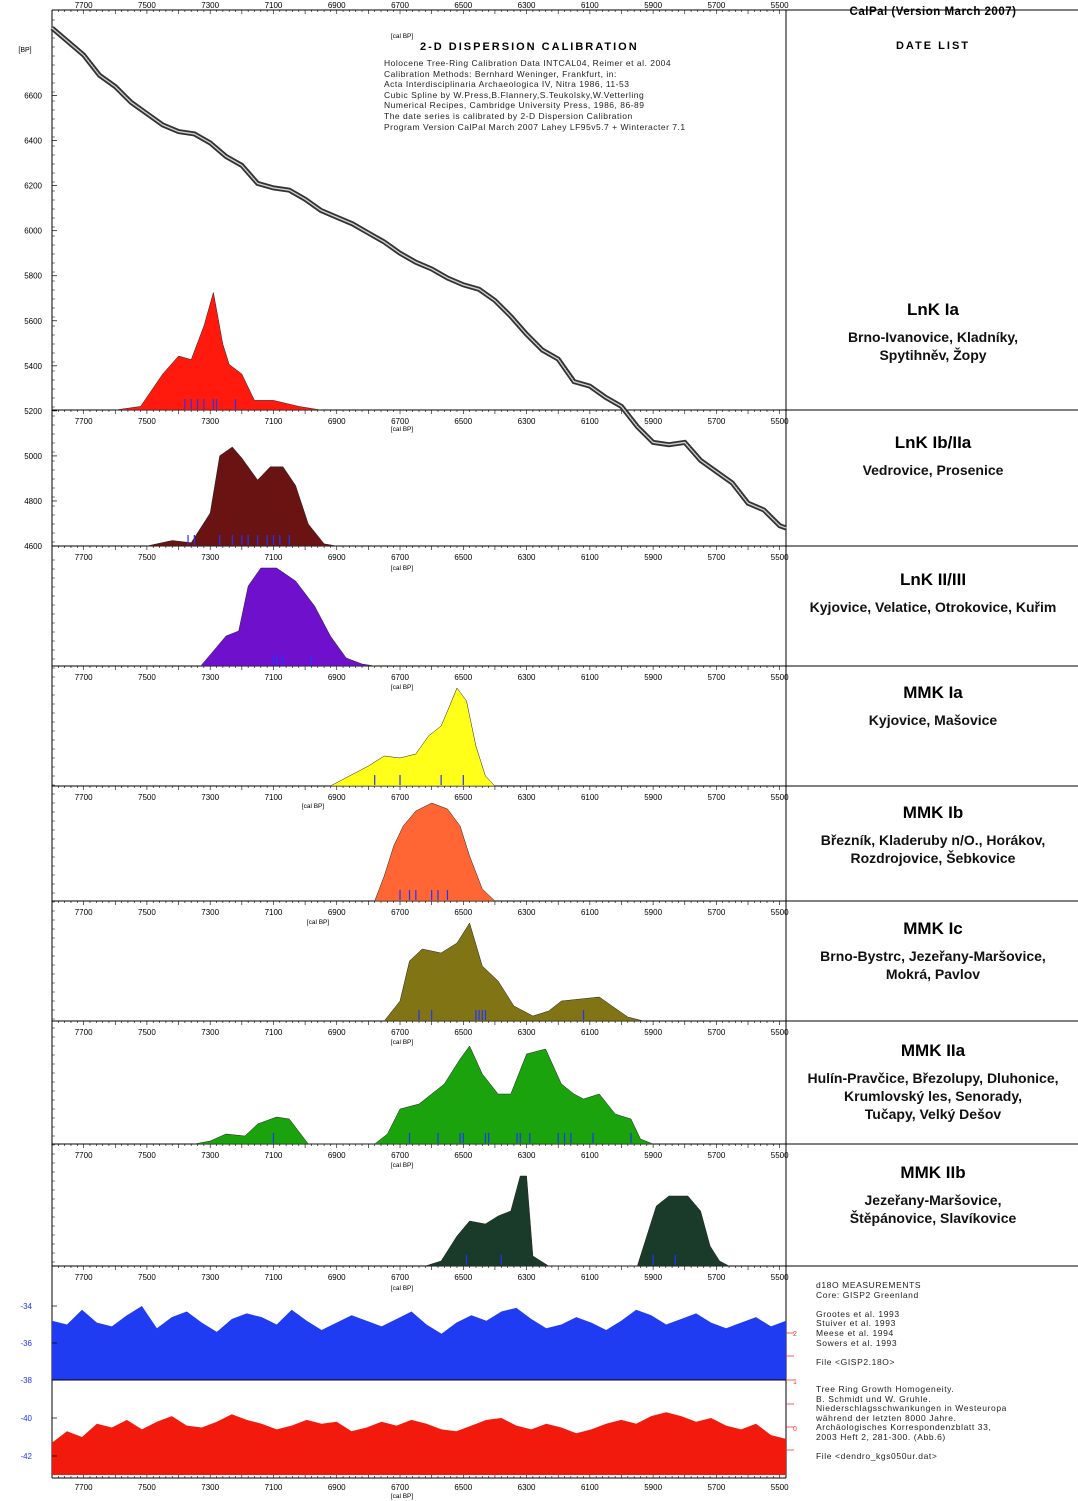 This screenshot has height=1501, width=1078. What do you see at coordinates (33, 501) in the screenshot?
I see `y-tick-label: 4800` at bounding box center [33, 501].